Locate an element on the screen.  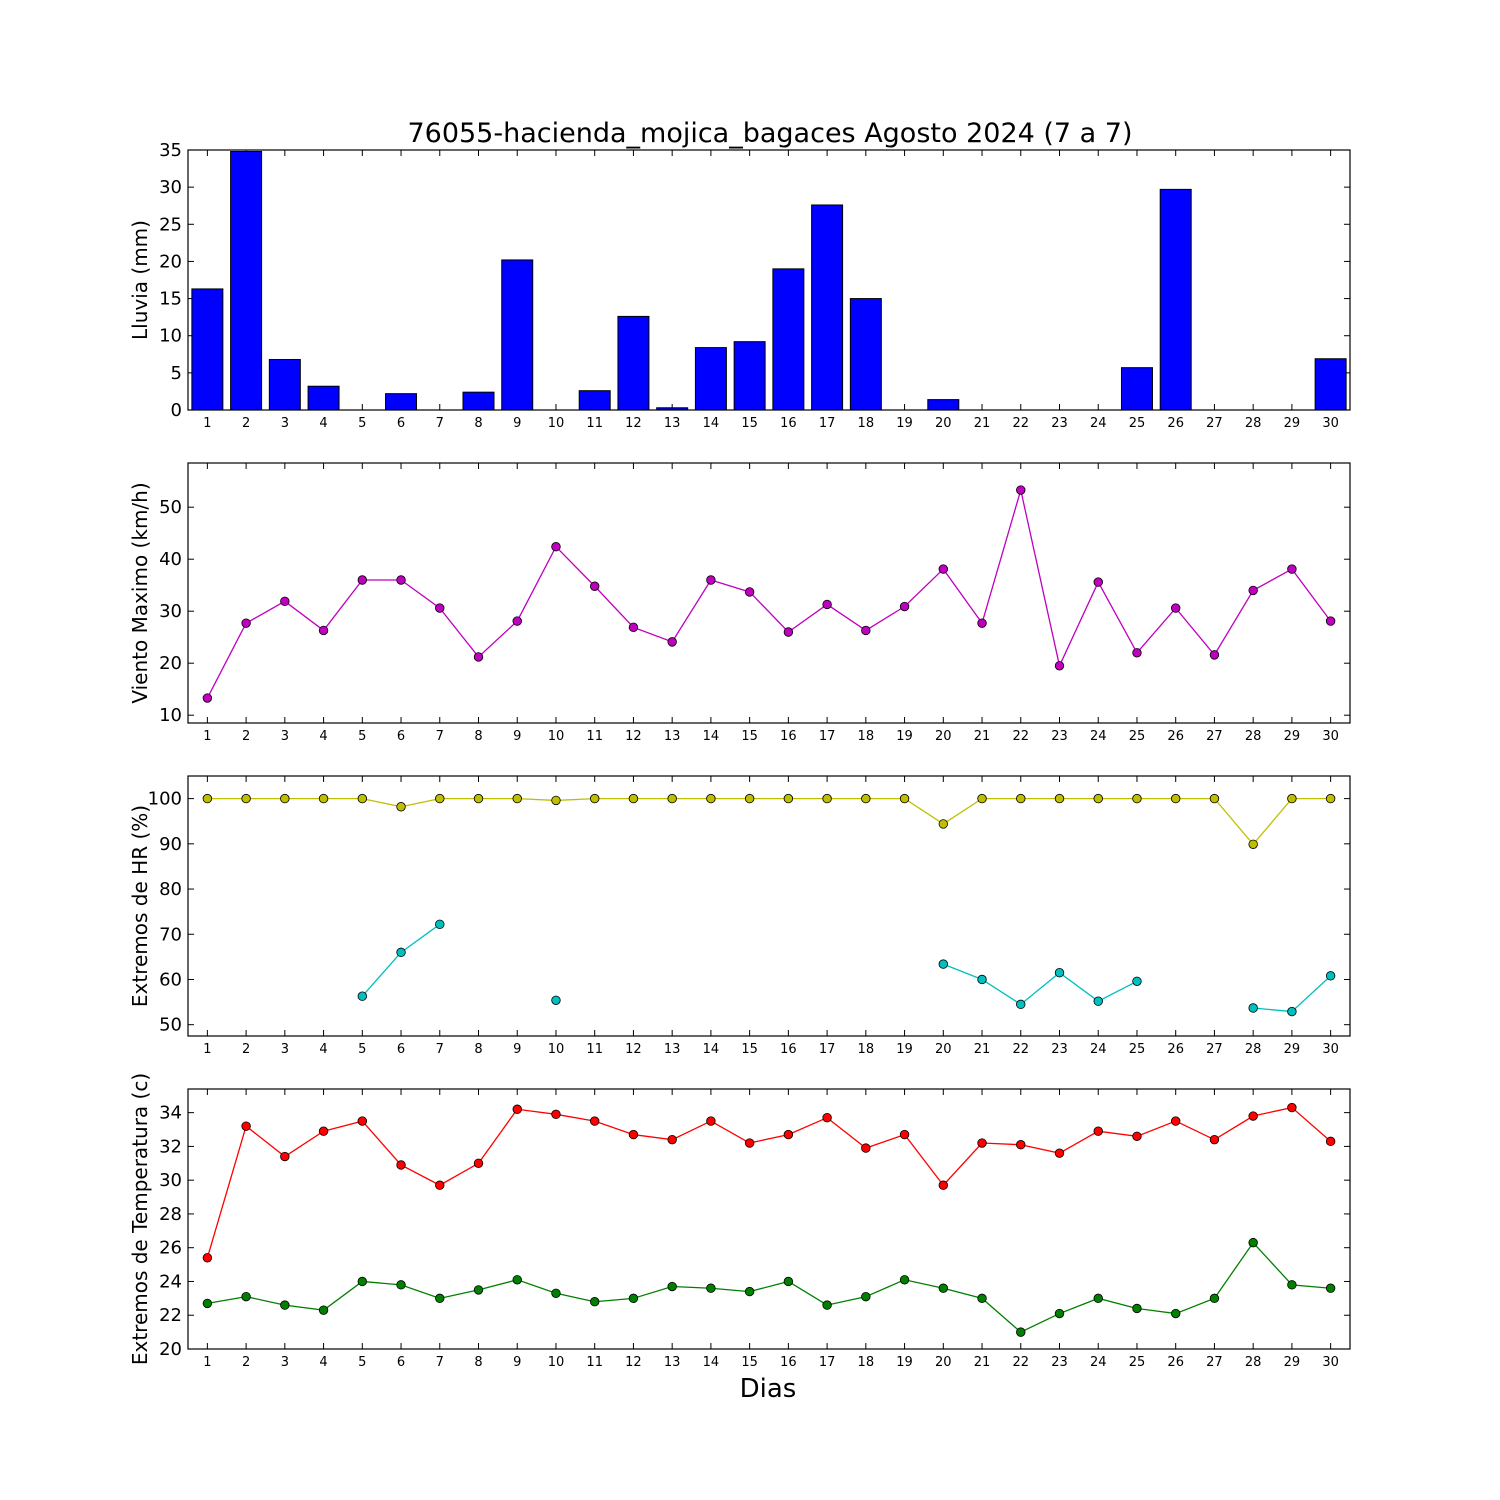
y-tick-label: 20 is located at coordinates (170, 261).